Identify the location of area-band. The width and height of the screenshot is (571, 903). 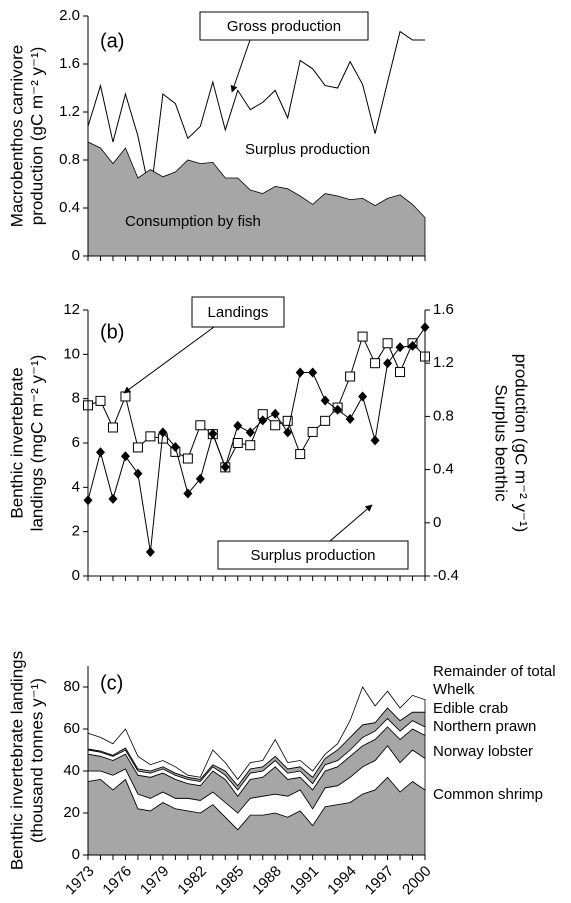
(256, 736).